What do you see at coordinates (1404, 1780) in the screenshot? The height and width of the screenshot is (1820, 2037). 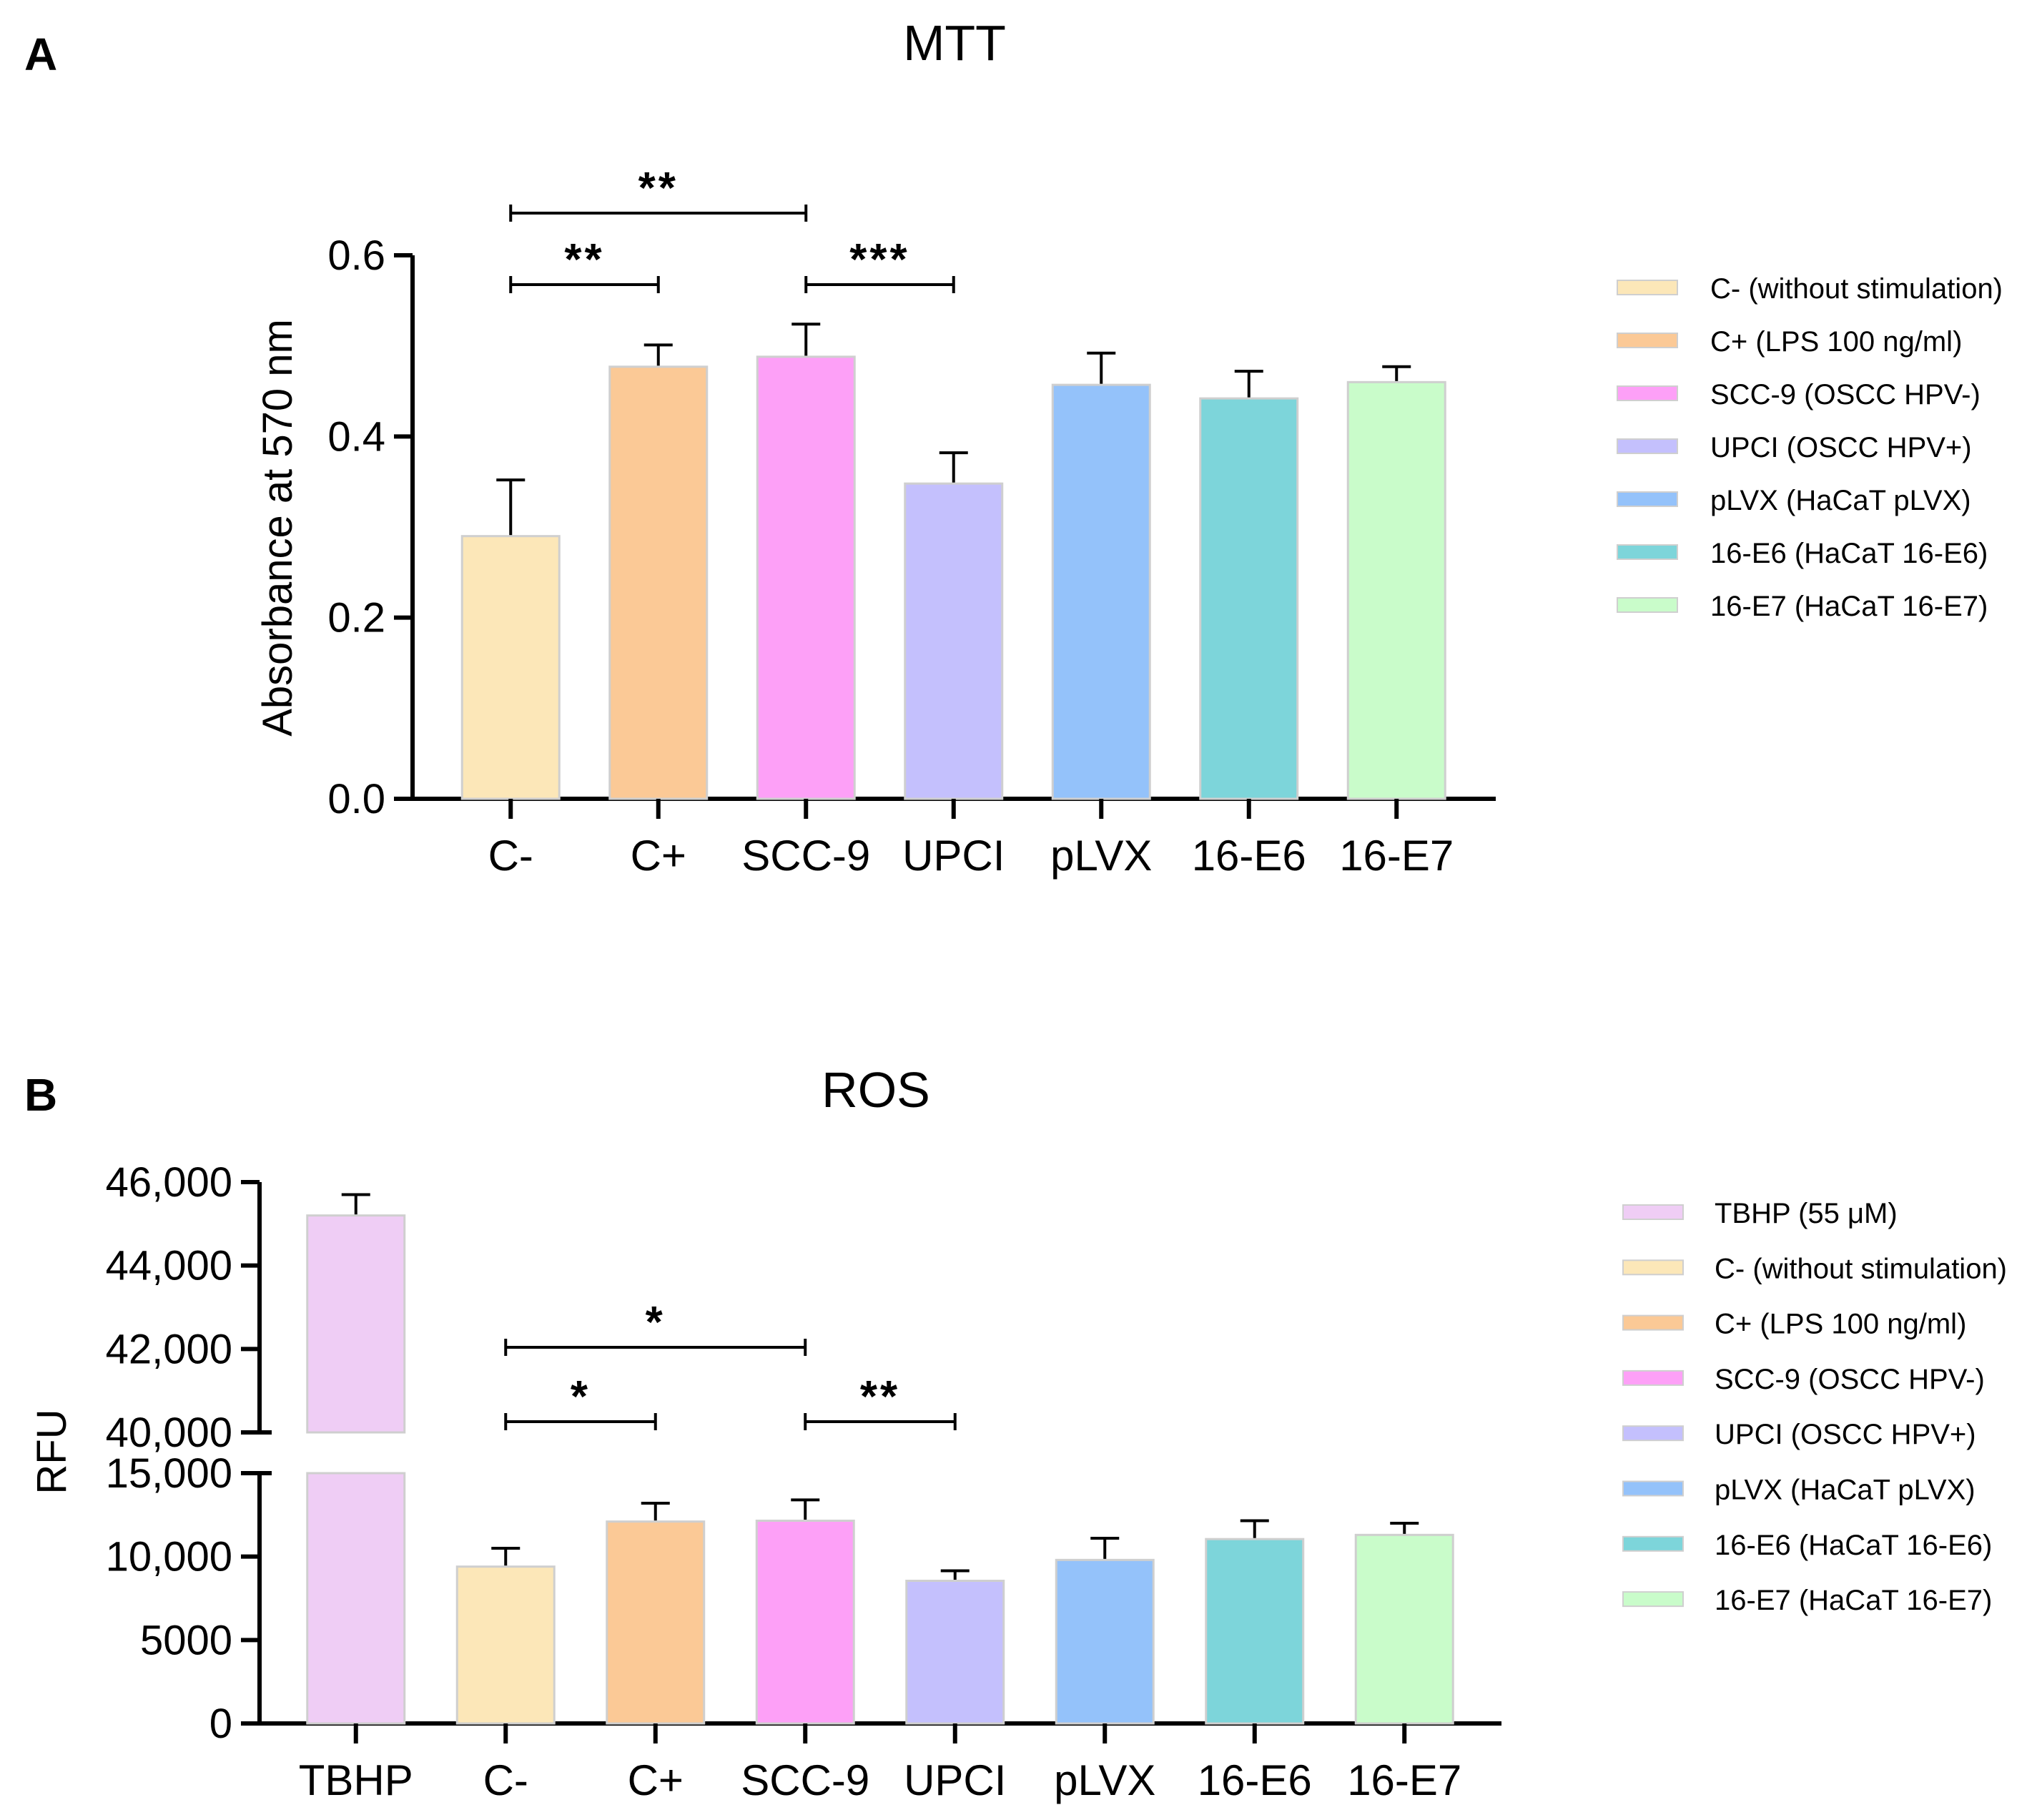 I see `panel-b-x-tick-label: 16-E7` at bounding box center [1404, 1780].